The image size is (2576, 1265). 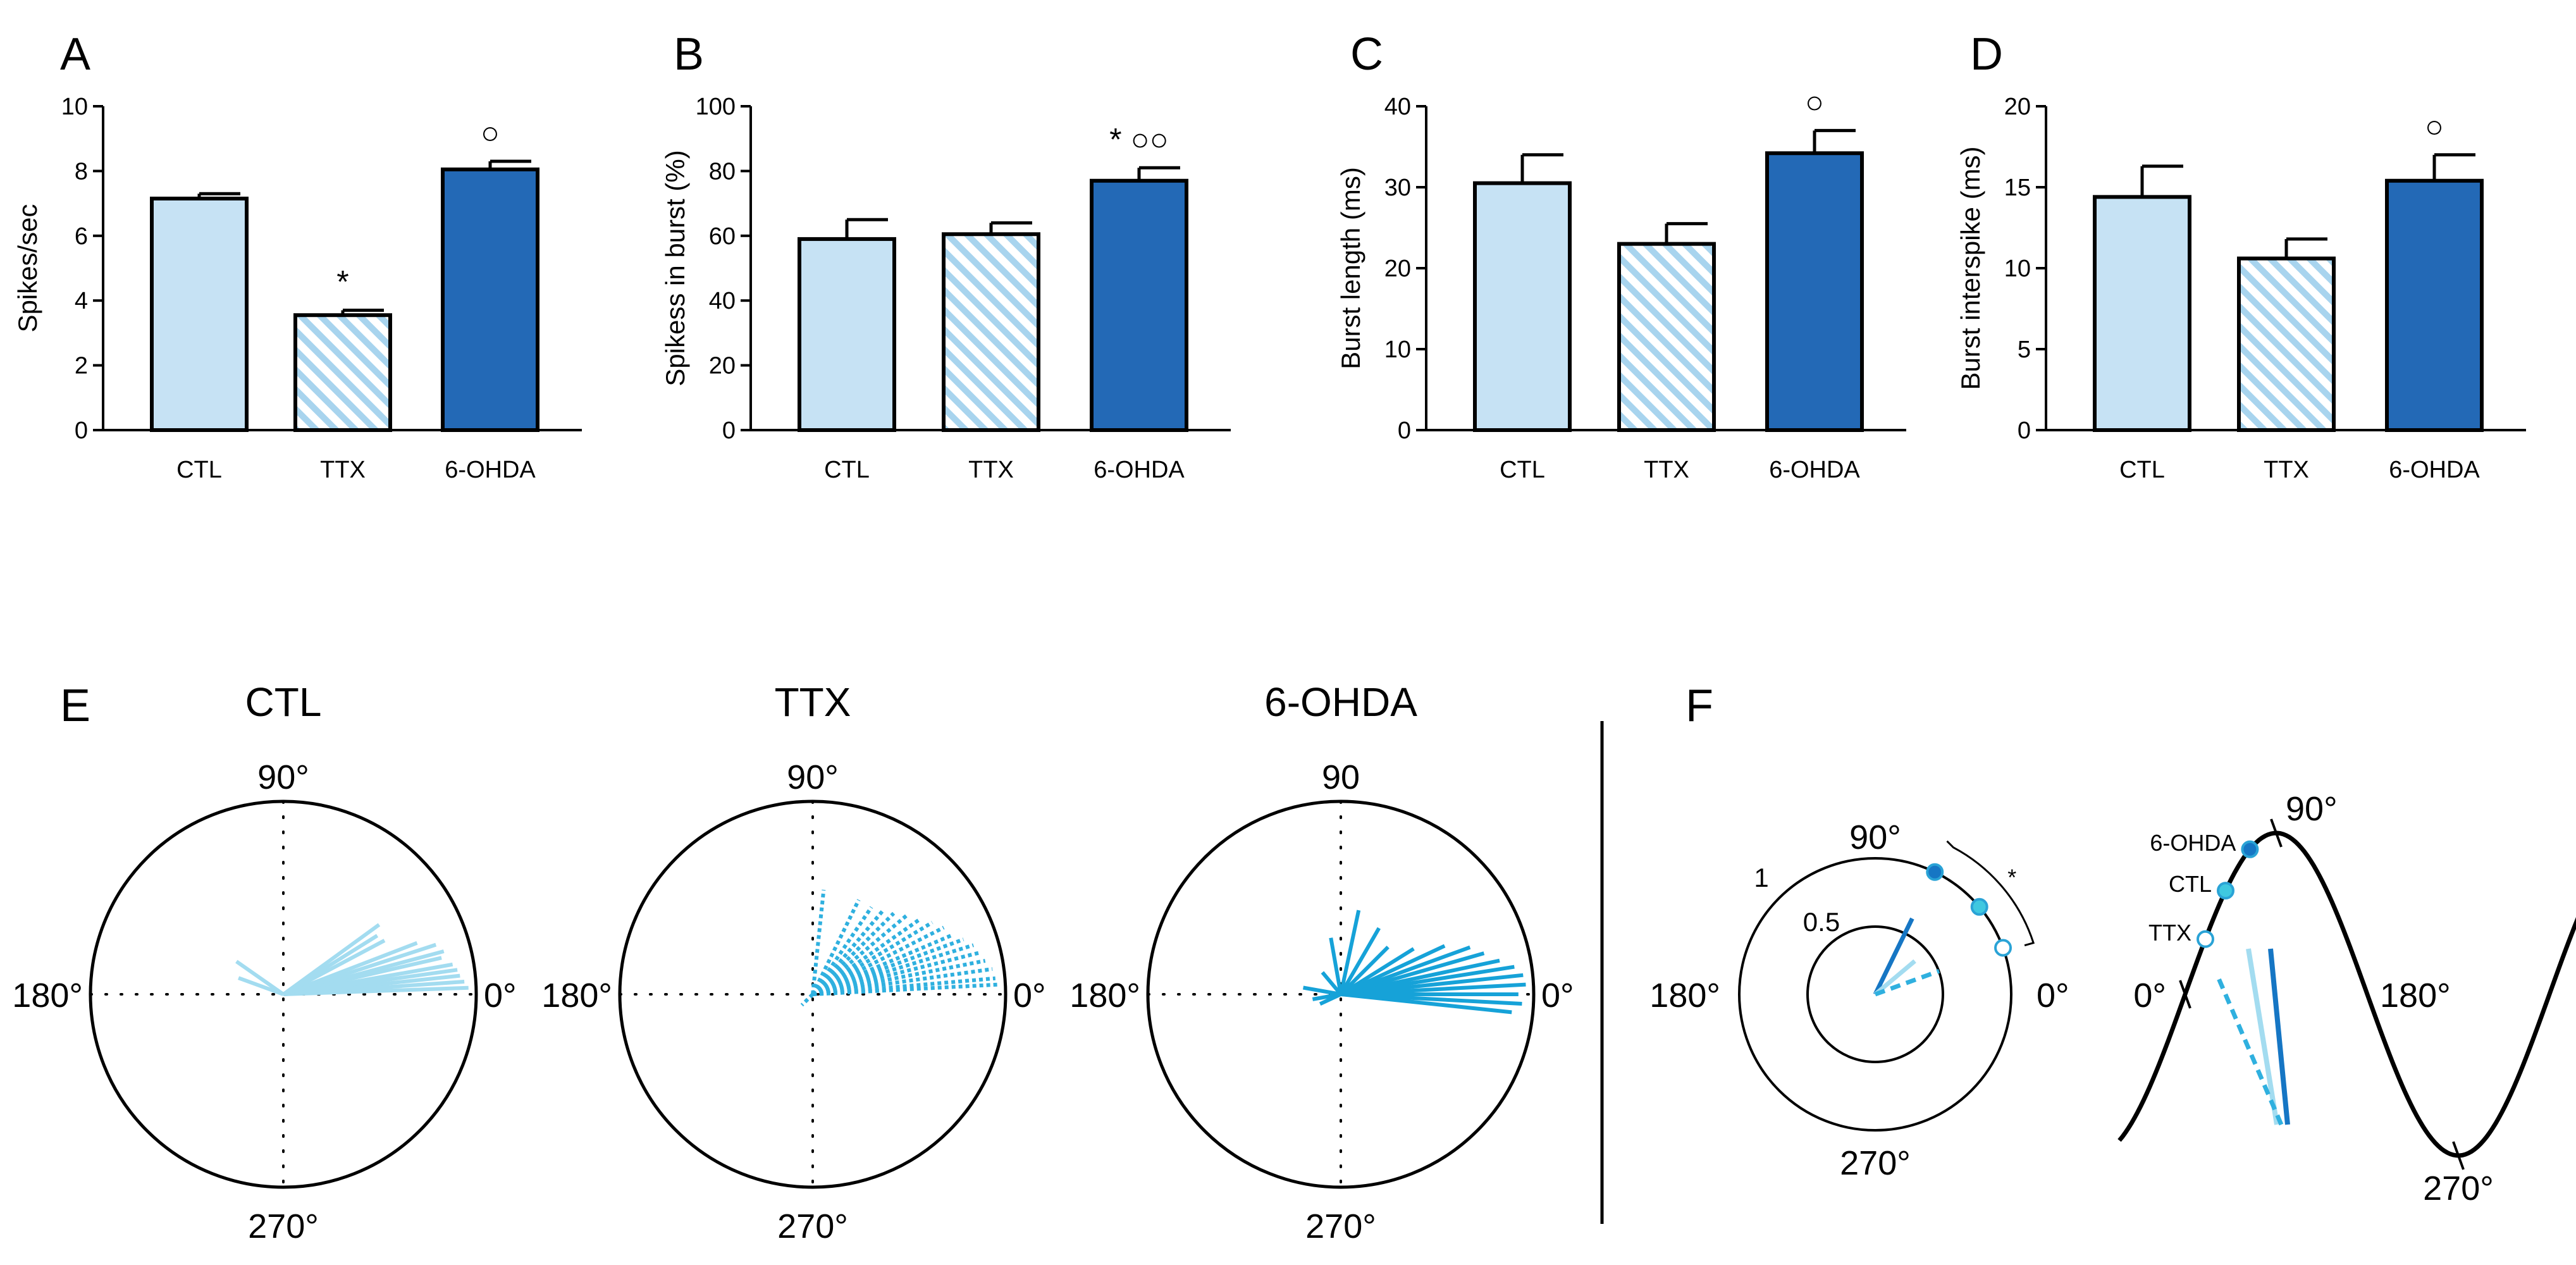 I want to click on phase-label-270: 270°, so click(x=2458, y=1188).